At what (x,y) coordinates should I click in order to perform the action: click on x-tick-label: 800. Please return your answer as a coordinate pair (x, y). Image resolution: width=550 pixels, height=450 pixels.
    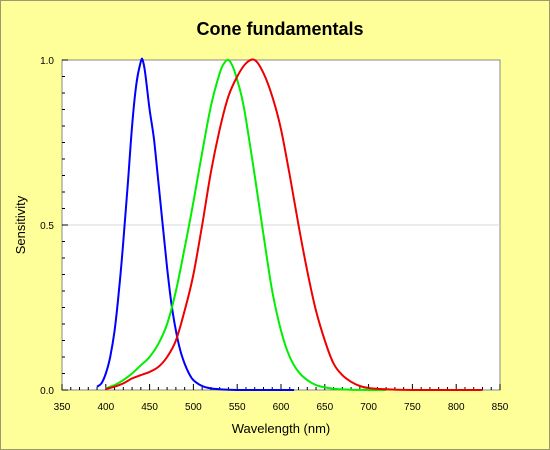
    Looking at the image, I should click on (456, 407).